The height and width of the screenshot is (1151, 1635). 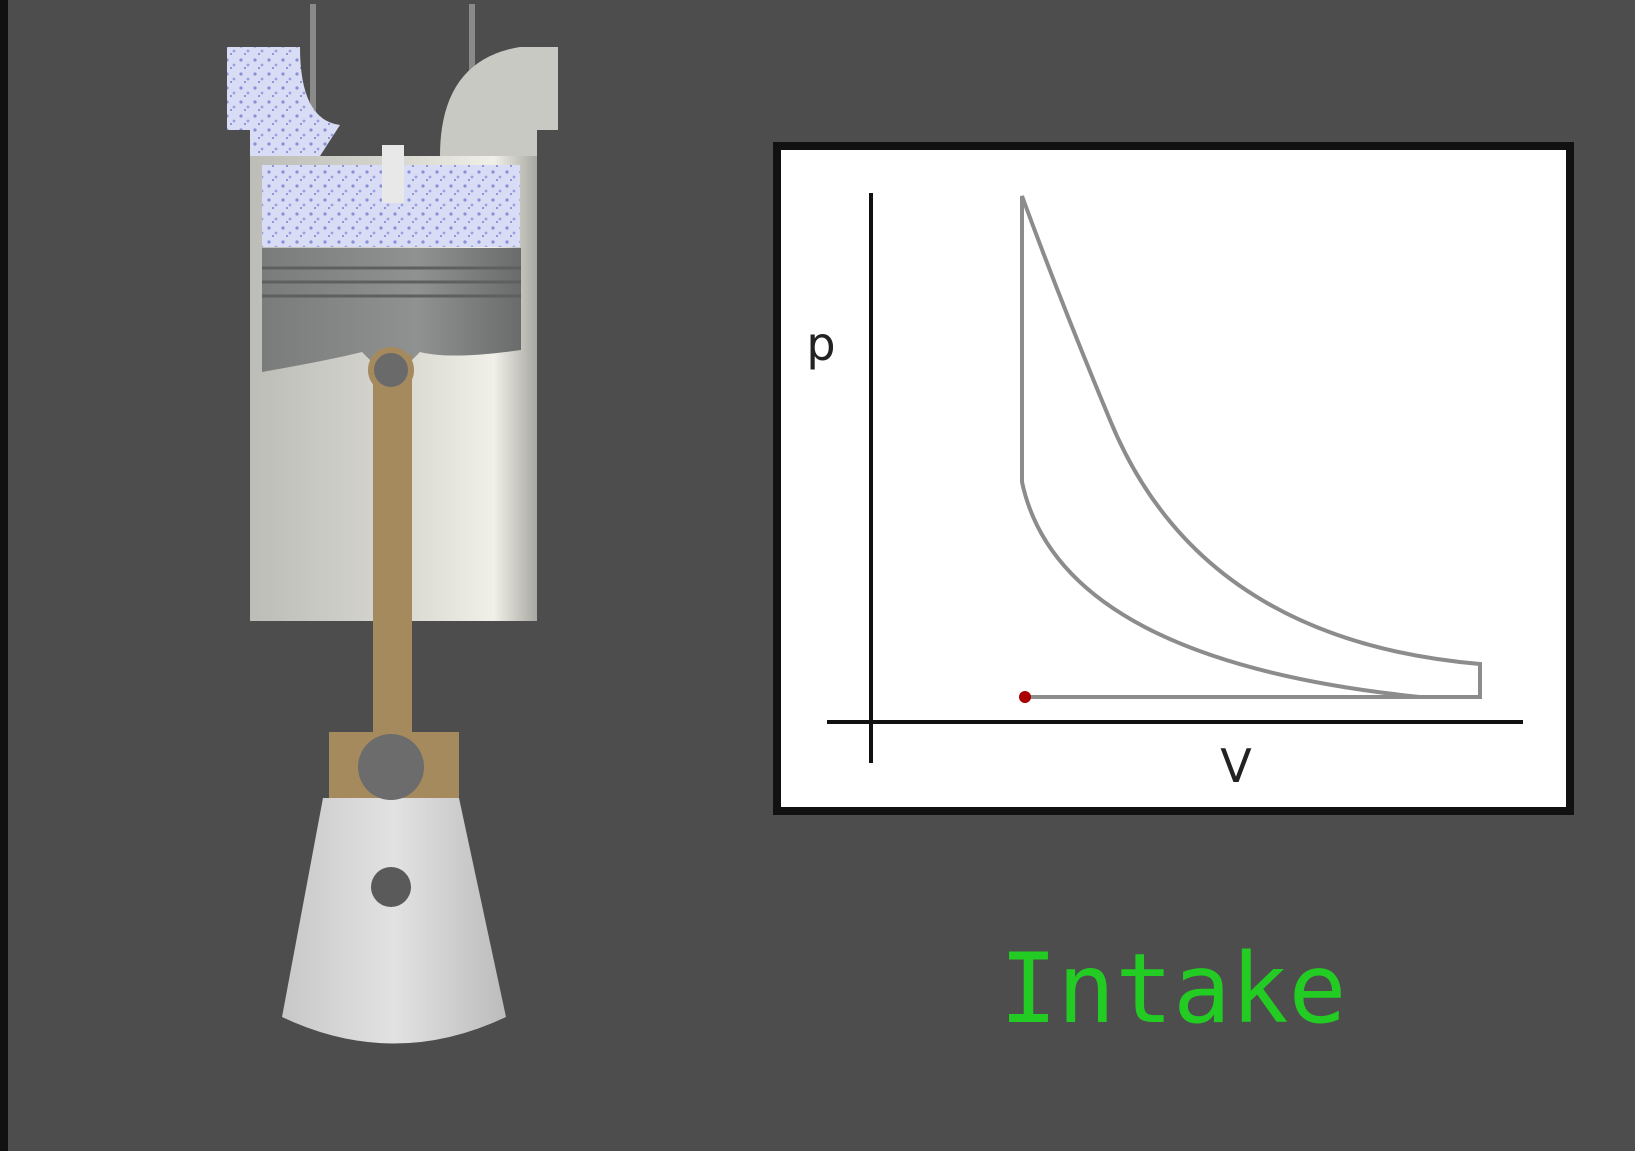 I want to click on state-point, so click(x=1025, y=697).